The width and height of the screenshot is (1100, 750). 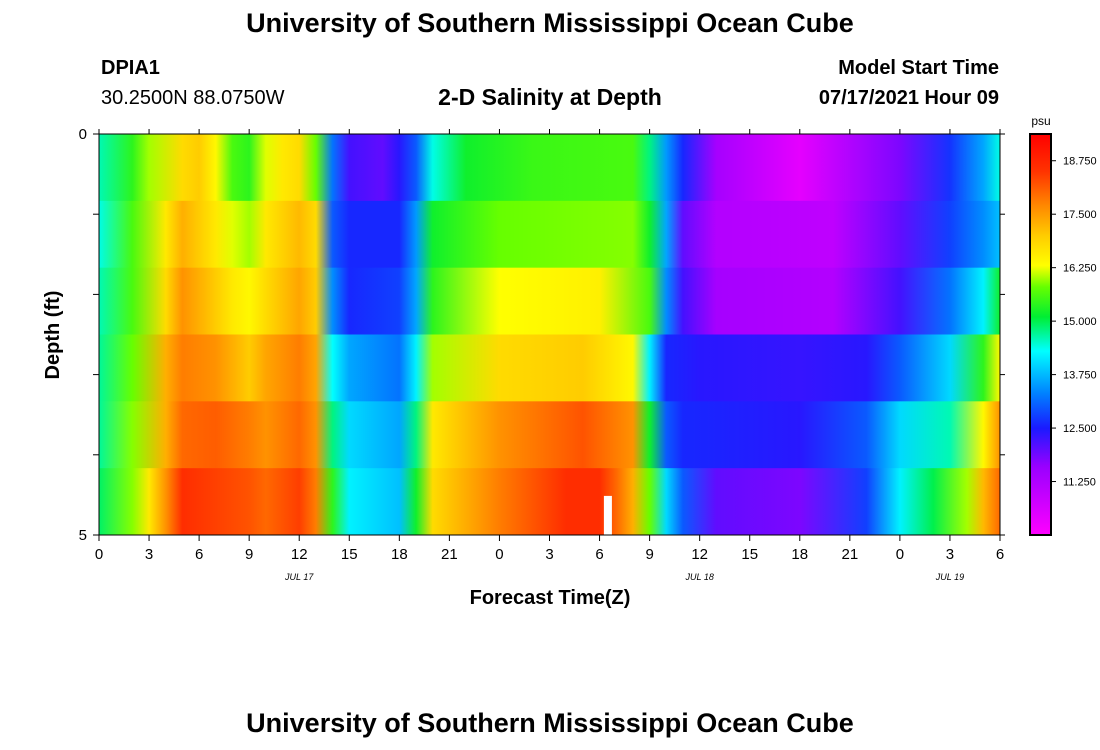 I want to click on colorbar-tick-label: 16.250, so click(x=1080, y=269).